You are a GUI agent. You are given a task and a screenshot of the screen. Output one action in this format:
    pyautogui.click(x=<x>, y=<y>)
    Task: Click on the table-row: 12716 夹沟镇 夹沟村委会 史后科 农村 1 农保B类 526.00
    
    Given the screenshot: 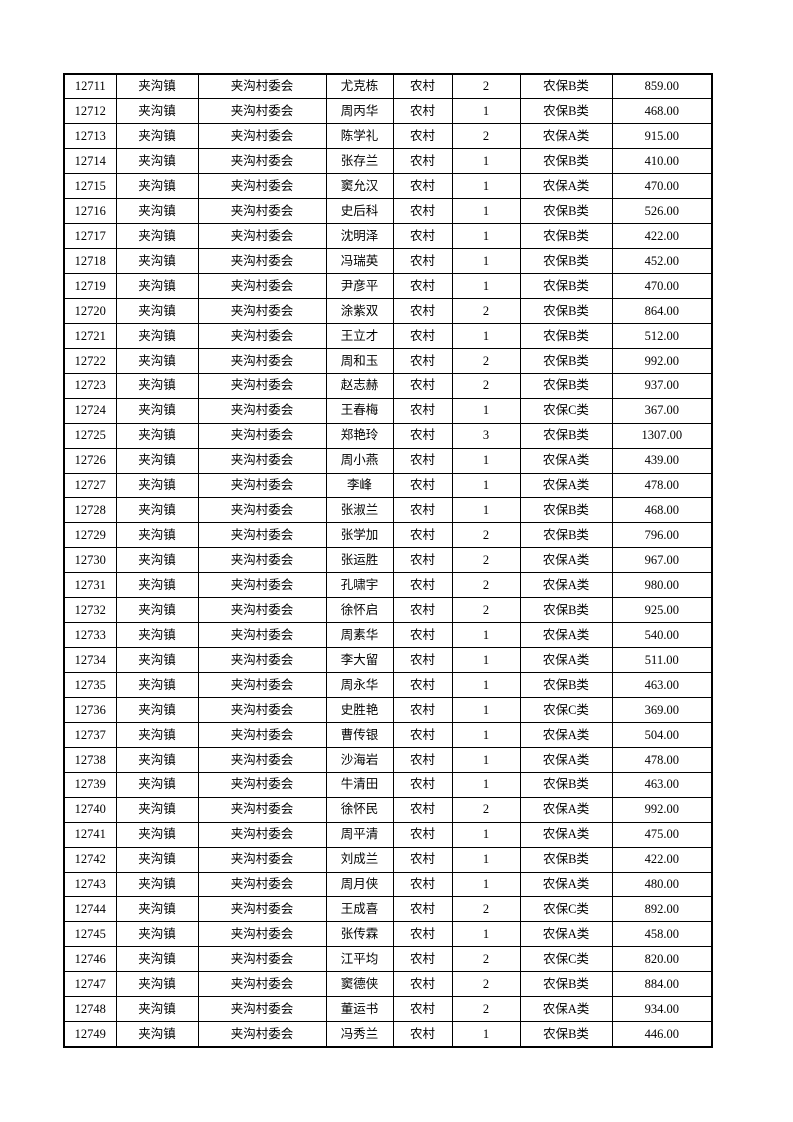 What is the action you would take?
    pyautogui.click(x=388, y=211)
    